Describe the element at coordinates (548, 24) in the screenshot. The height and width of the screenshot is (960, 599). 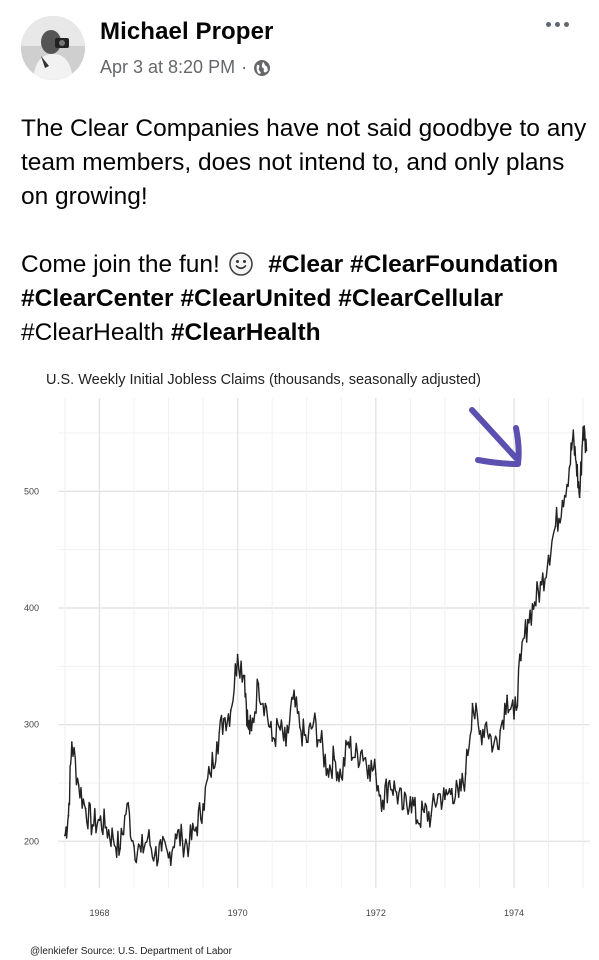
I see `more-horizontal-icon` at that location.